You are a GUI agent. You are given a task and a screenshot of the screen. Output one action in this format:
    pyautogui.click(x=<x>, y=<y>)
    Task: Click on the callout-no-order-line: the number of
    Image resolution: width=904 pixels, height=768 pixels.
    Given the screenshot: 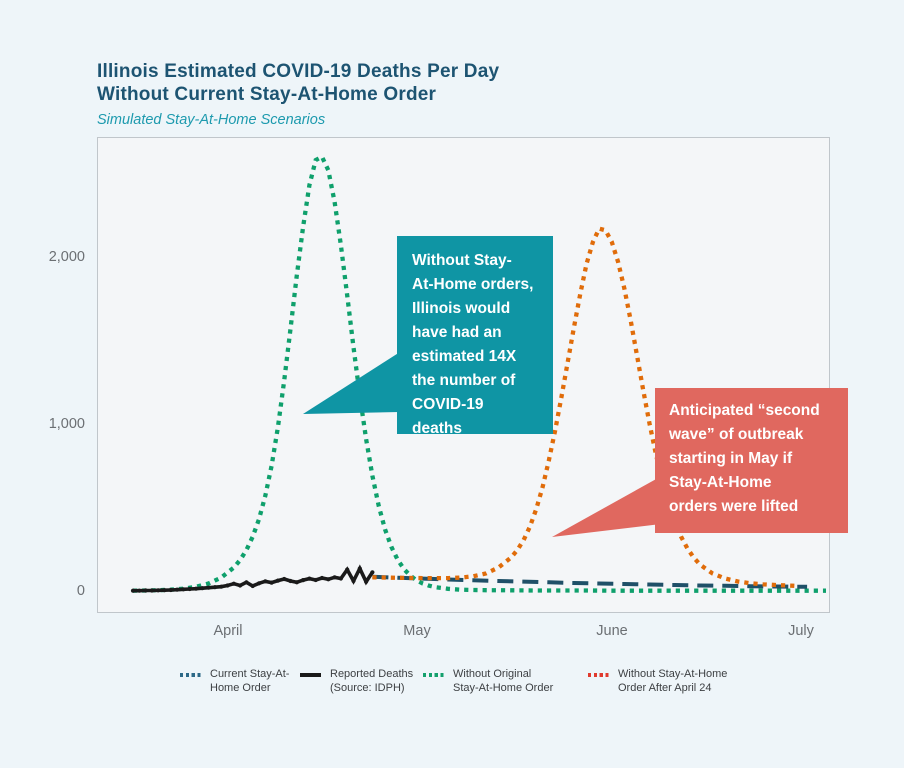 What is the action you would take?
    pyautogui.click(x=464, y=380)
    